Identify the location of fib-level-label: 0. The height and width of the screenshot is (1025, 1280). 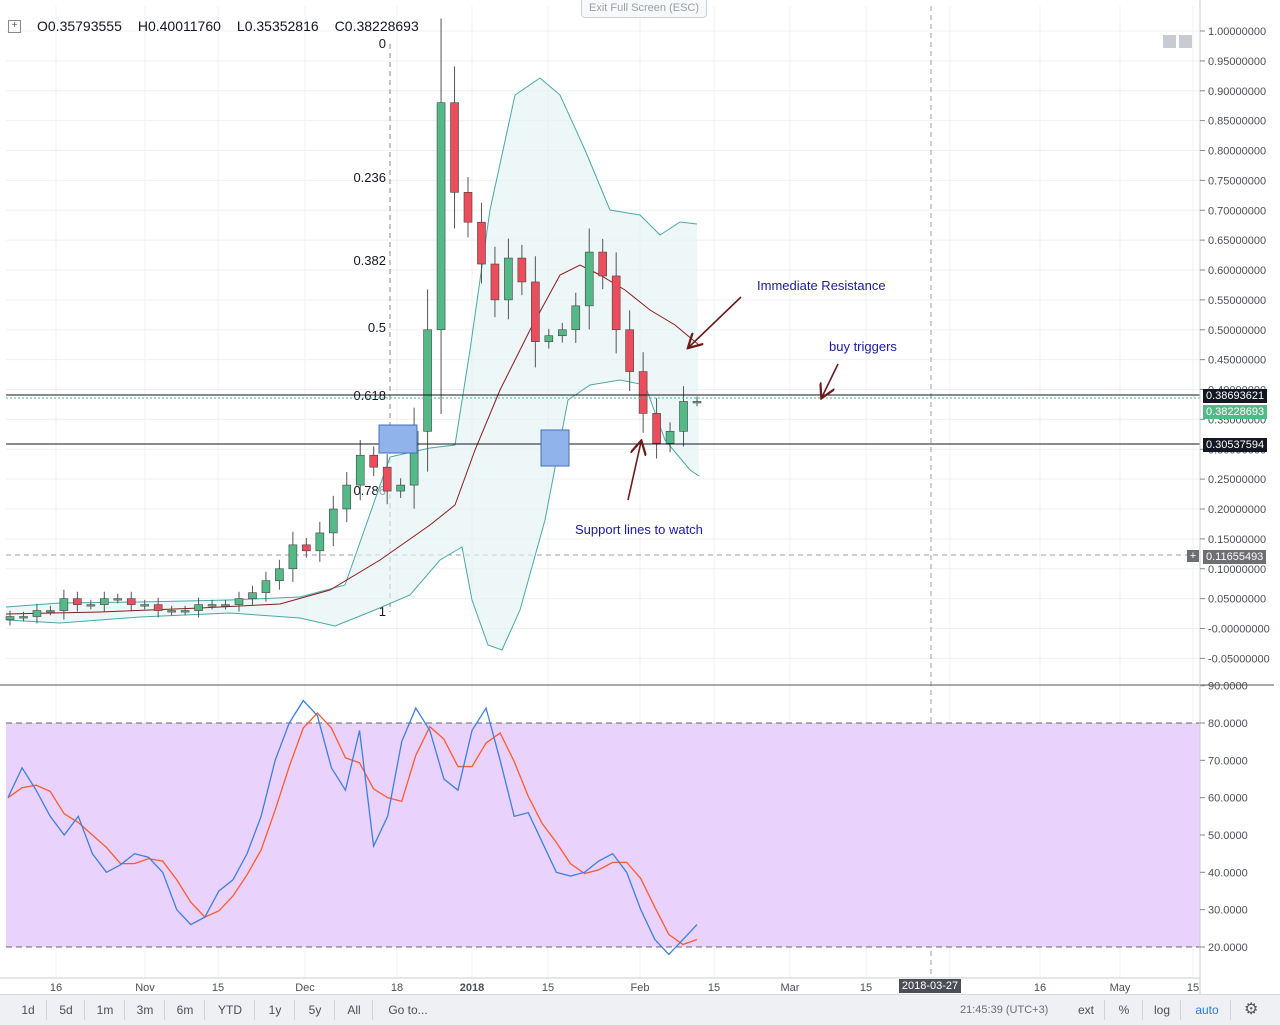
(382, 43).